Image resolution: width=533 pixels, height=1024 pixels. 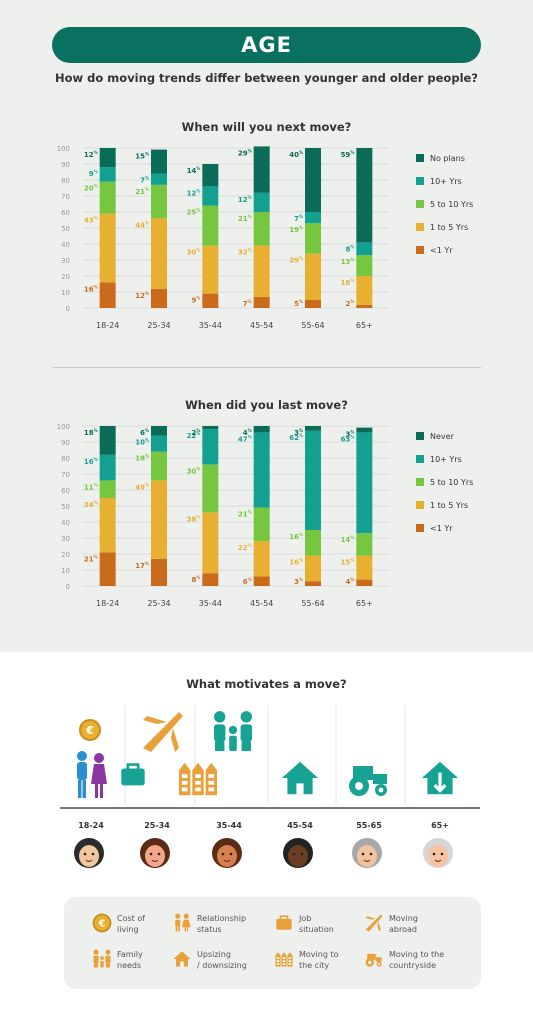 I want to click on data-label: 30%, so click(x=194, y=252).